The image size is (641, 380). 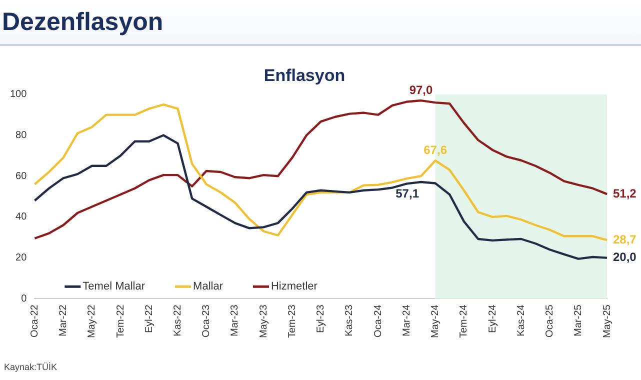 What do you see at coordinates (120, 321) in the screenshot?
I see `x-tick-label: Tem-22` at bounding box center [120, 321].